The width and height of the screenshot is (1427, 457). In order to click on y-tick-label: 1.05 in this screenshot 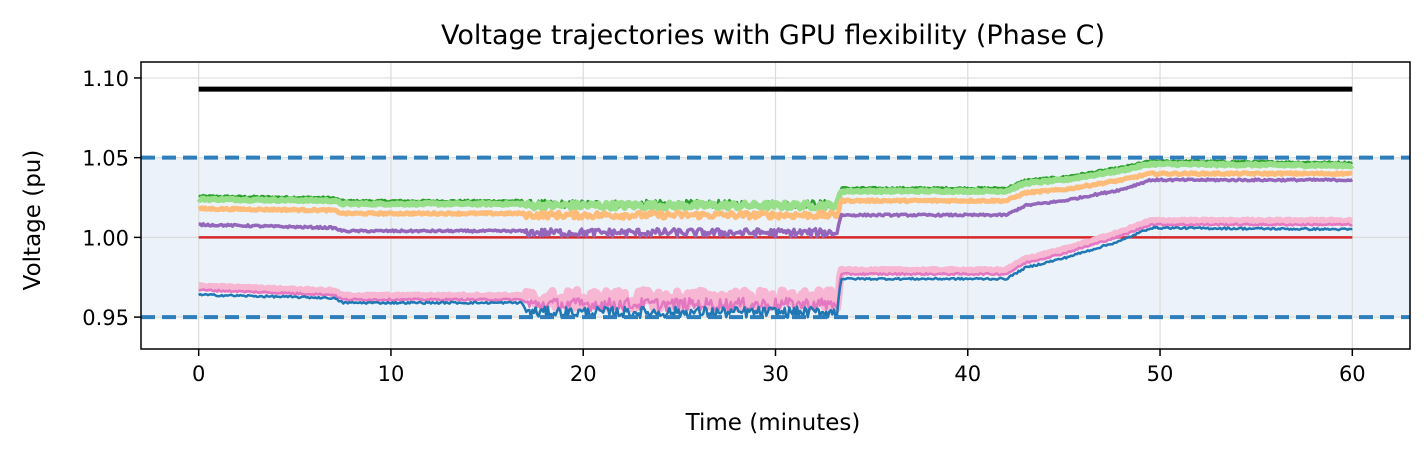, I will do `click(105, 159)`.